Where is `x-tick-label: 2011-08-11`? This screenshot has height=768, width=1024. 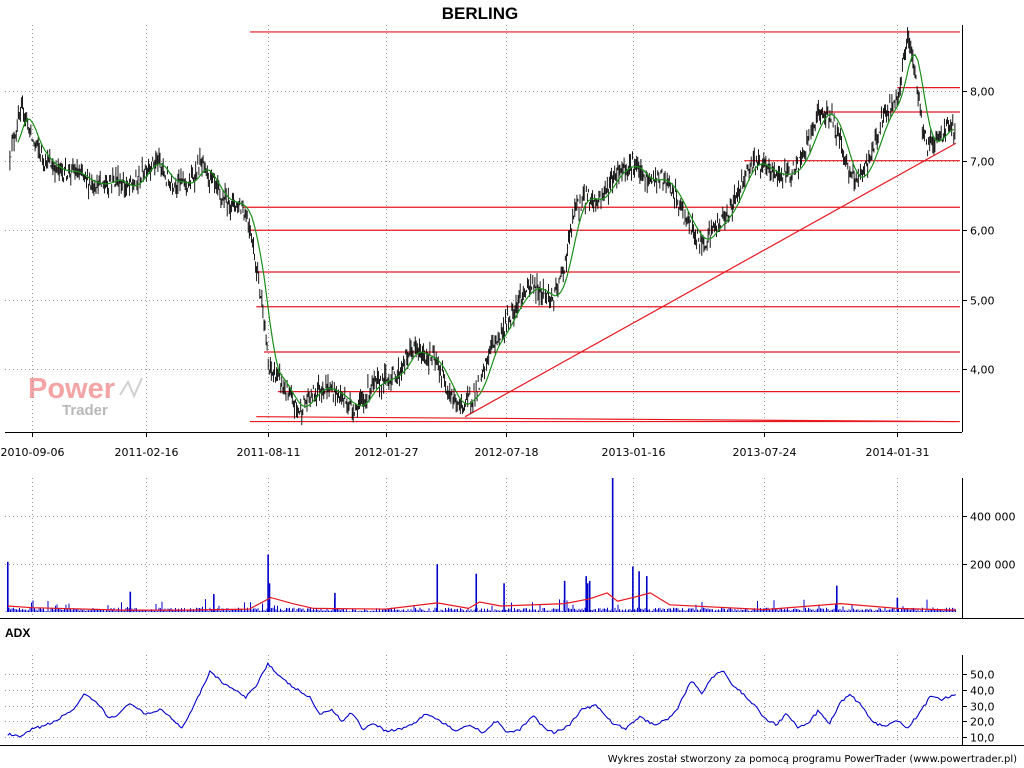 x-tick-label: 2011-08-11 is located at coordinates (269, 452).